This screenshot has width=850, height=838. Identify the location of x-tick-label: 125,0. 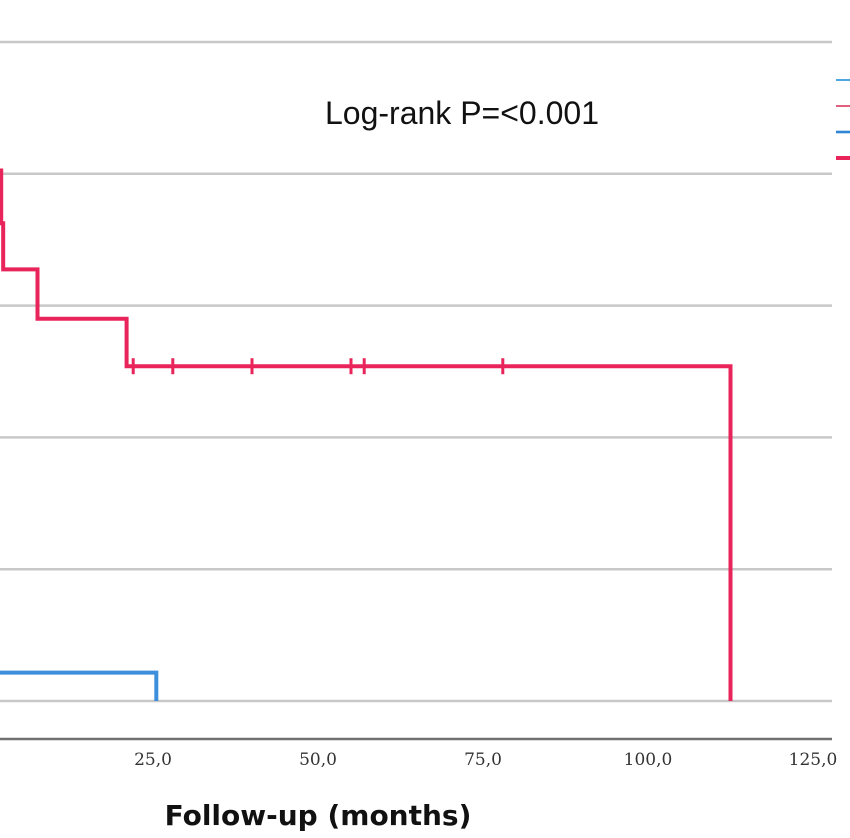
(813, 760).